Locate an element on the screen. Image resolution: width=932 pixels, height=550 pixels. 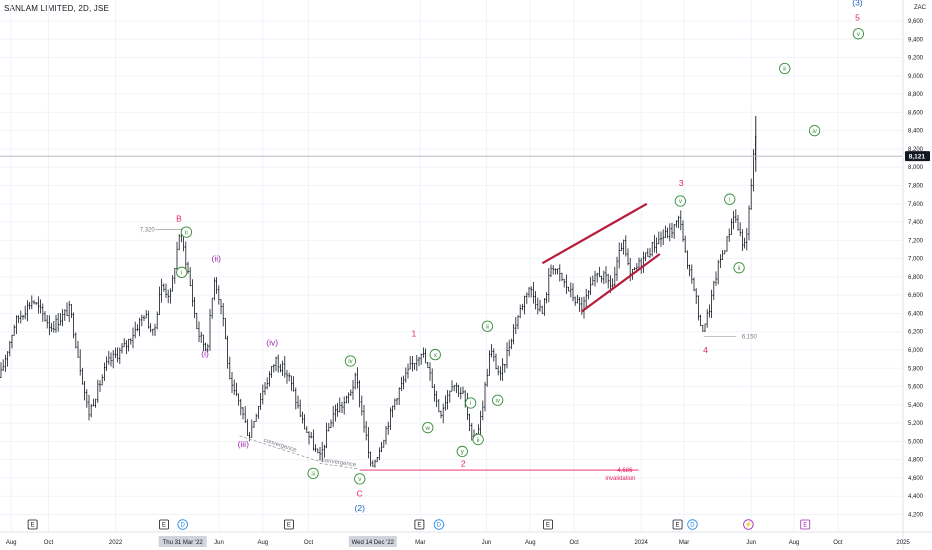
event-label: E is located at coordinates (419, 526).